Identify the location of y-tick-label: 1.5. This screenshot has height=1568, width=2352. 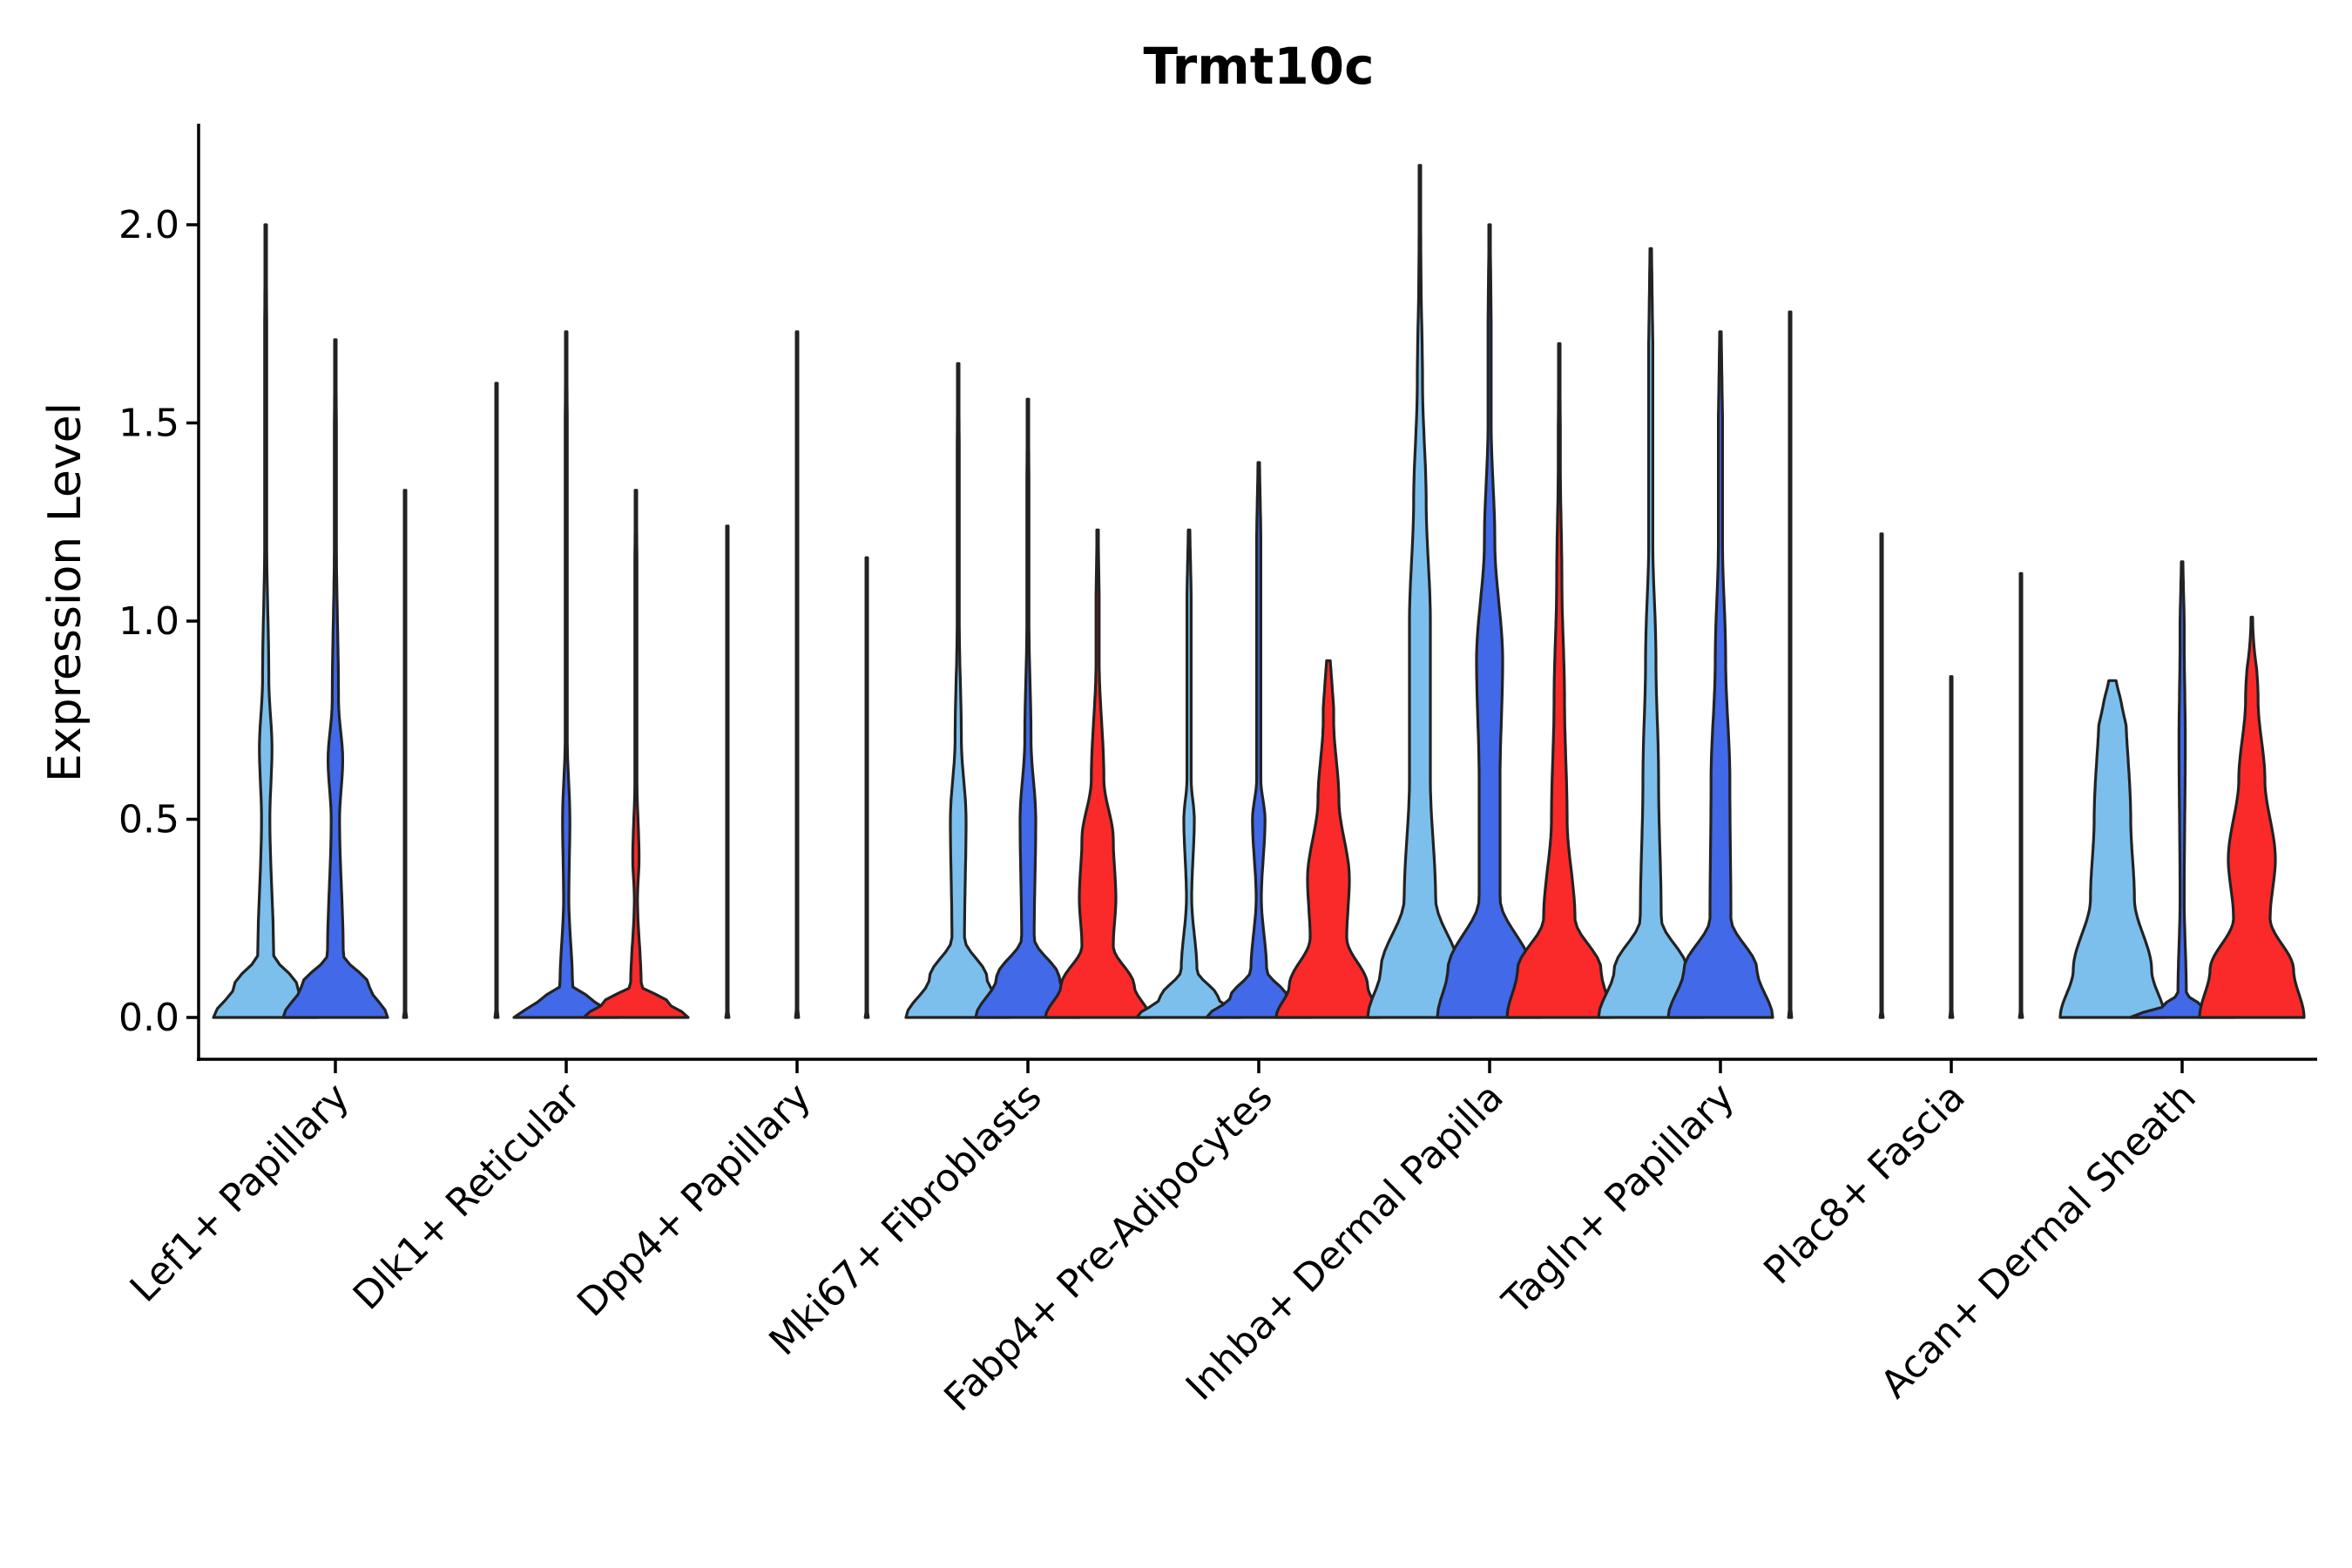
(148, 424).